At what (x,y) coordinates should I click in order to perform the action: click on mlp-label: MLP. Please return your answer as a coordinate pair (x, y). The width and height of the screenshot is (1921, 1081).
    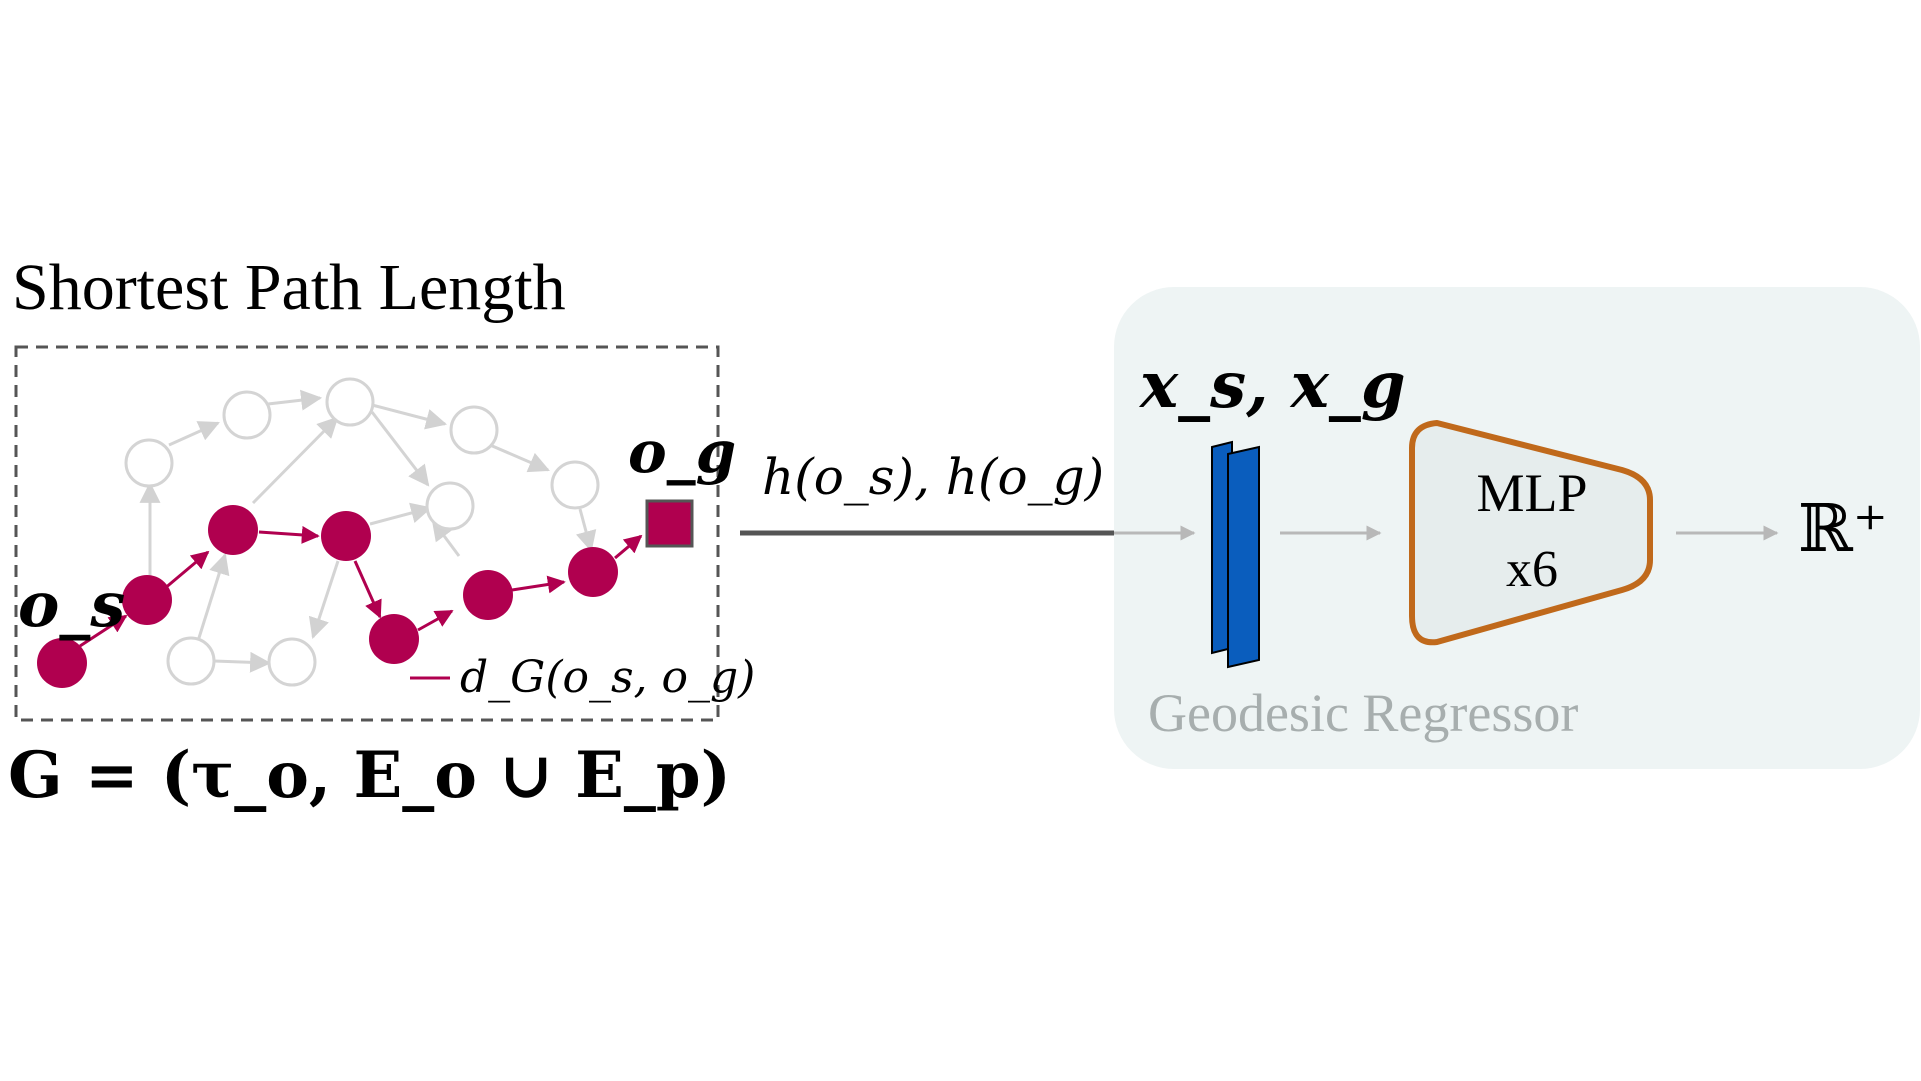
    Looking at the image, I should click on (1532, 493).